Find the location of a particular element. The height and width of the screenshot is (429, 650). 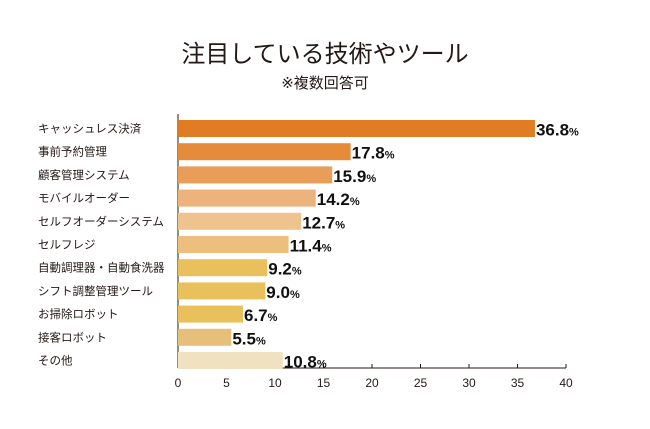

category-label: その他 is located at coordinates (55, 361).